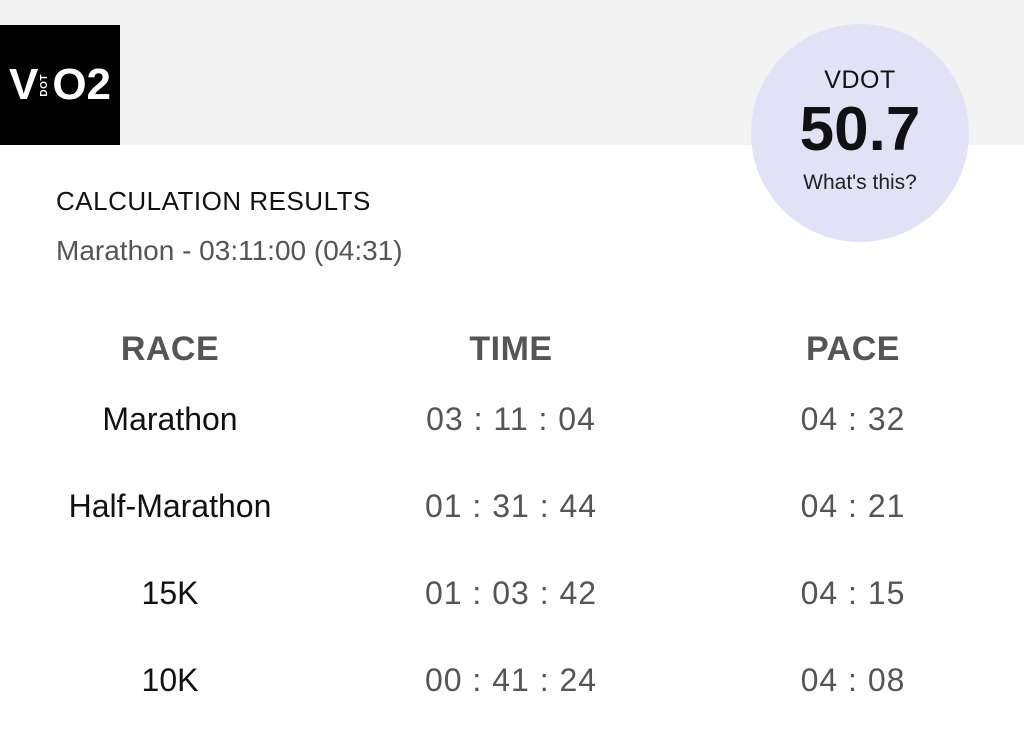  Describe the element at coordinates (170, 348) in the screenshot. I see `header-race: RACE` at that location.